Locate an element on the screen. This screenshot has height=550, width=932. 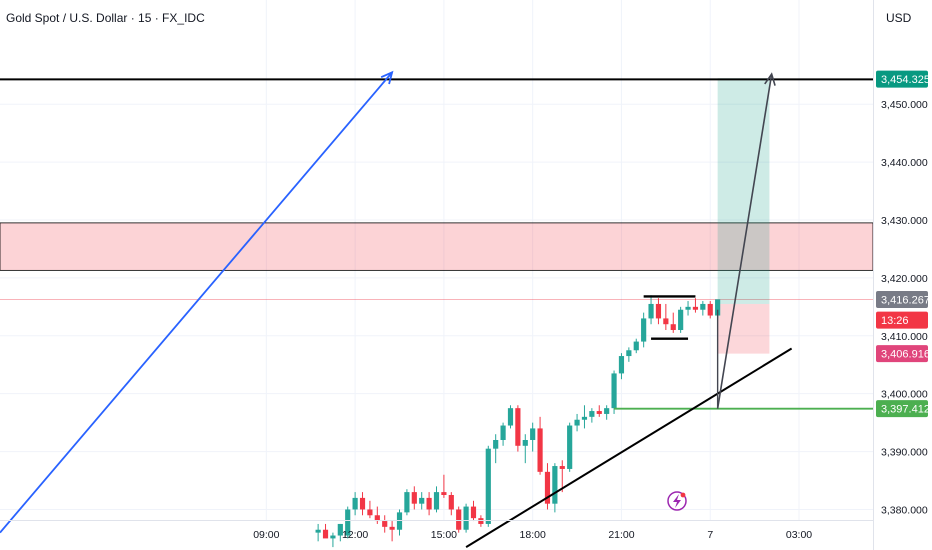
projection-arrow is located at coordinates (746, 240).